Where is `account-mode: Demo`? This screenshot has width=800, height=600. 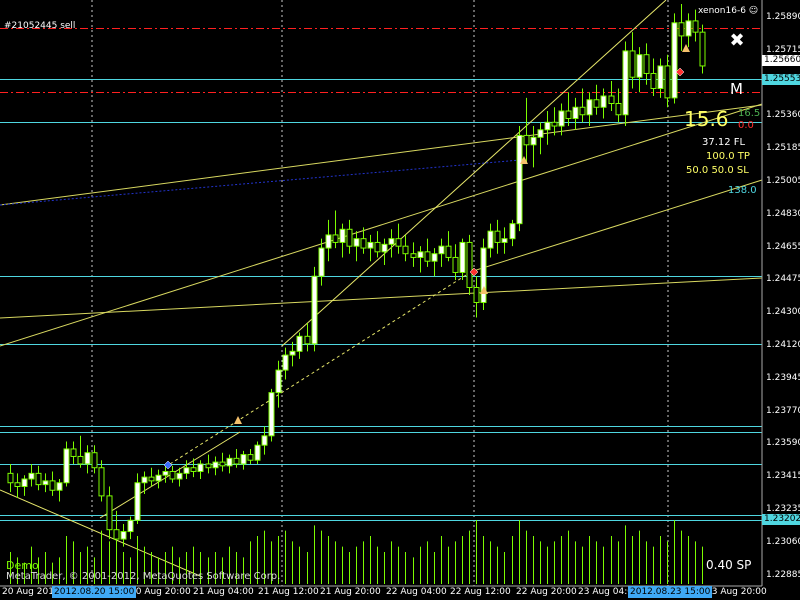 account-mode: Demo is located at coordinates (22, 565).